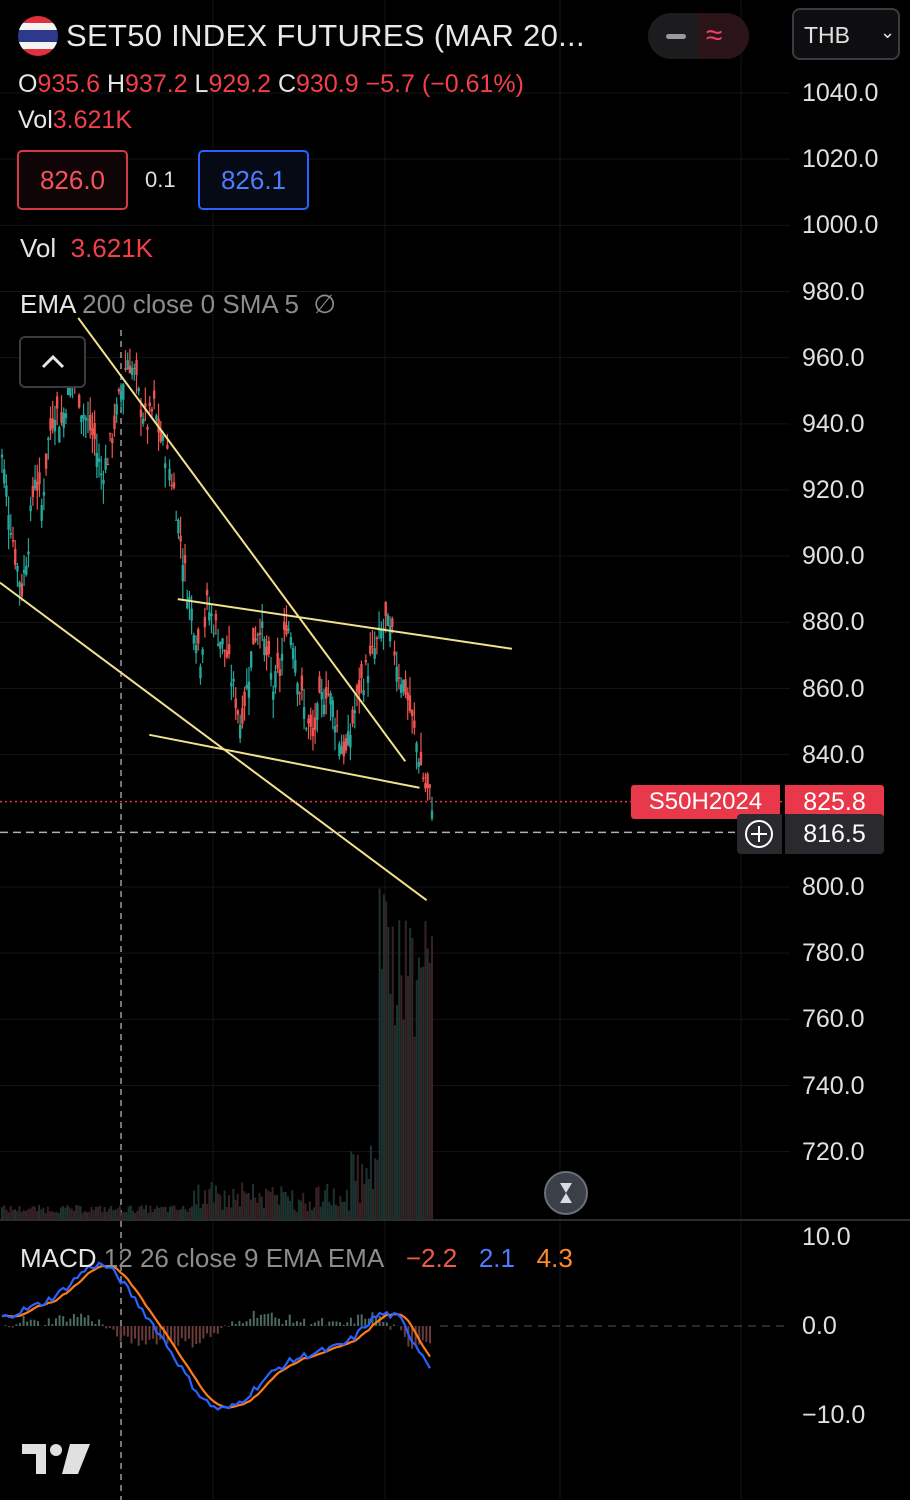 This screenshot has height=1500, width=910. I want to click on macd-line, so click(216, 1336).